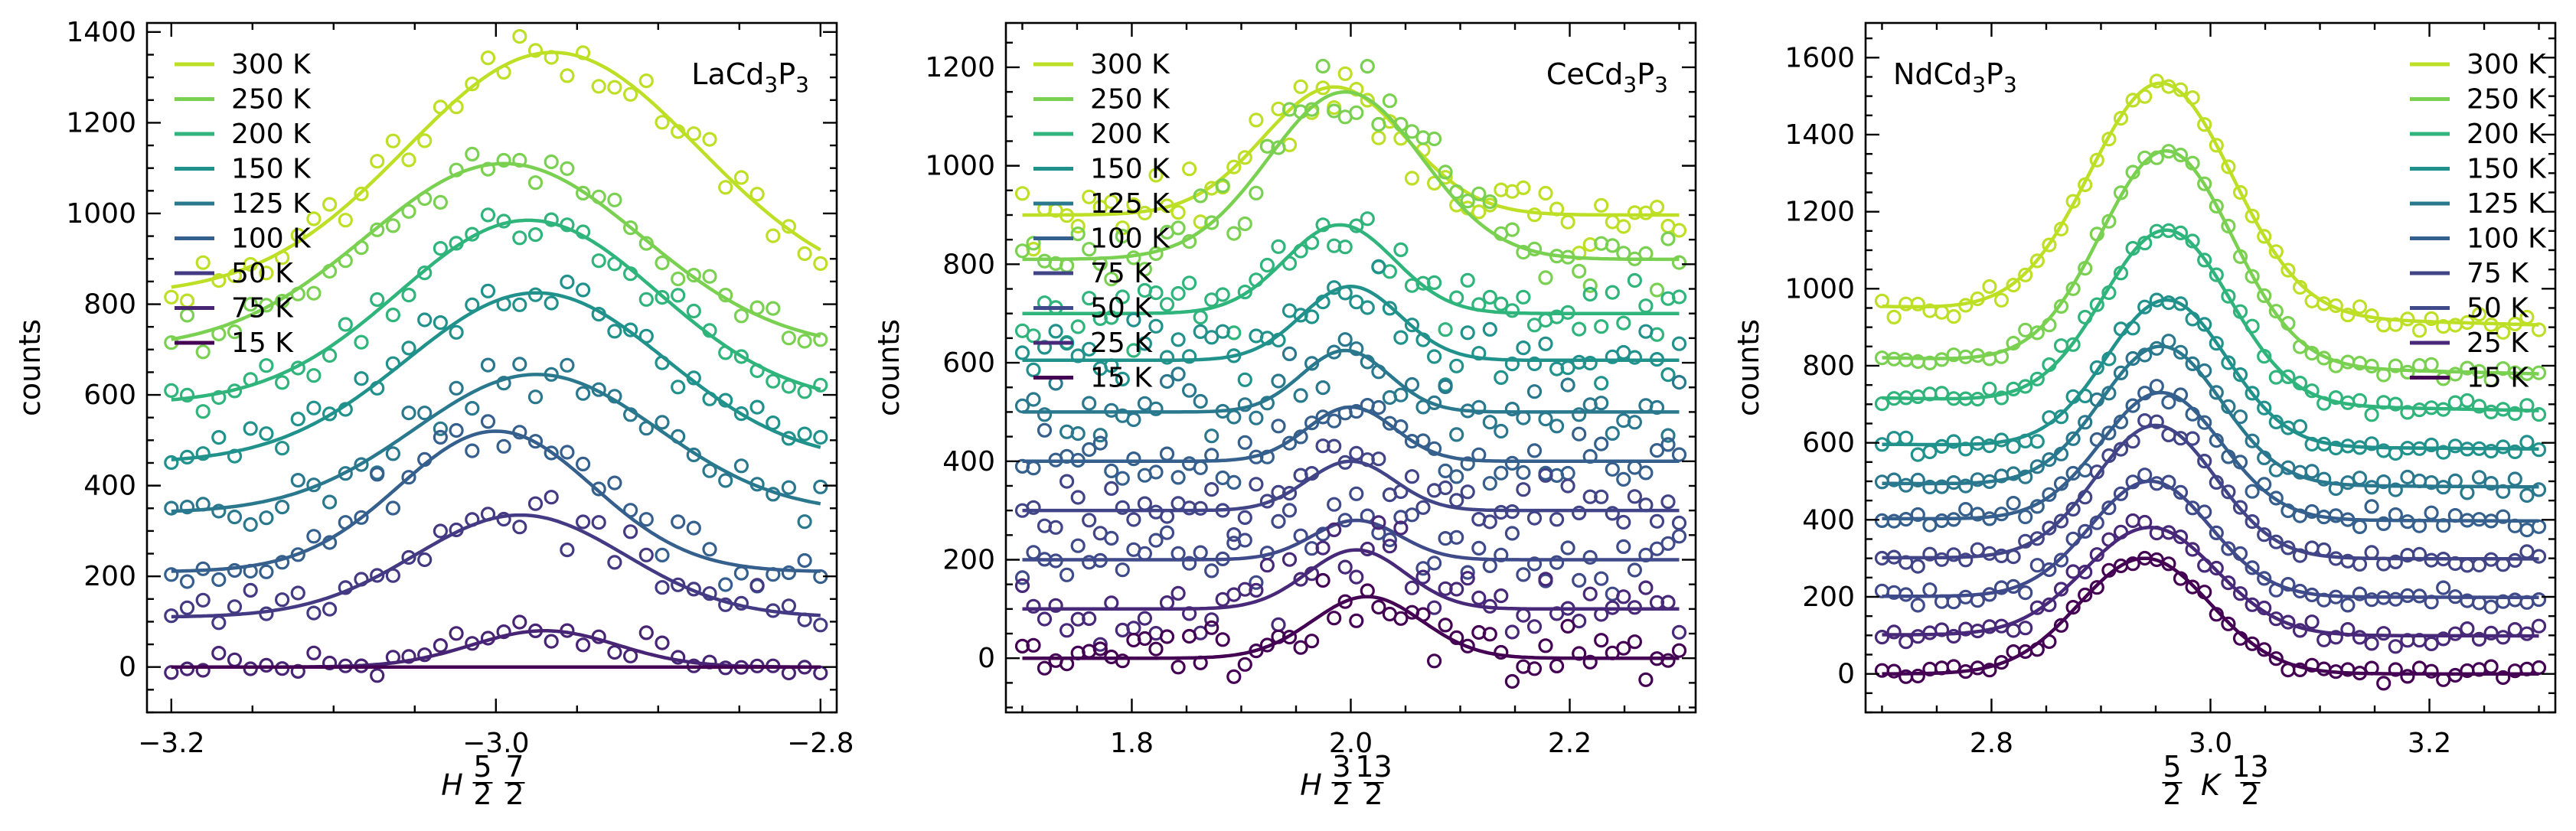 The image size is (2576, 831). I want to click on y-tick-label: 0, so click(986, 658).